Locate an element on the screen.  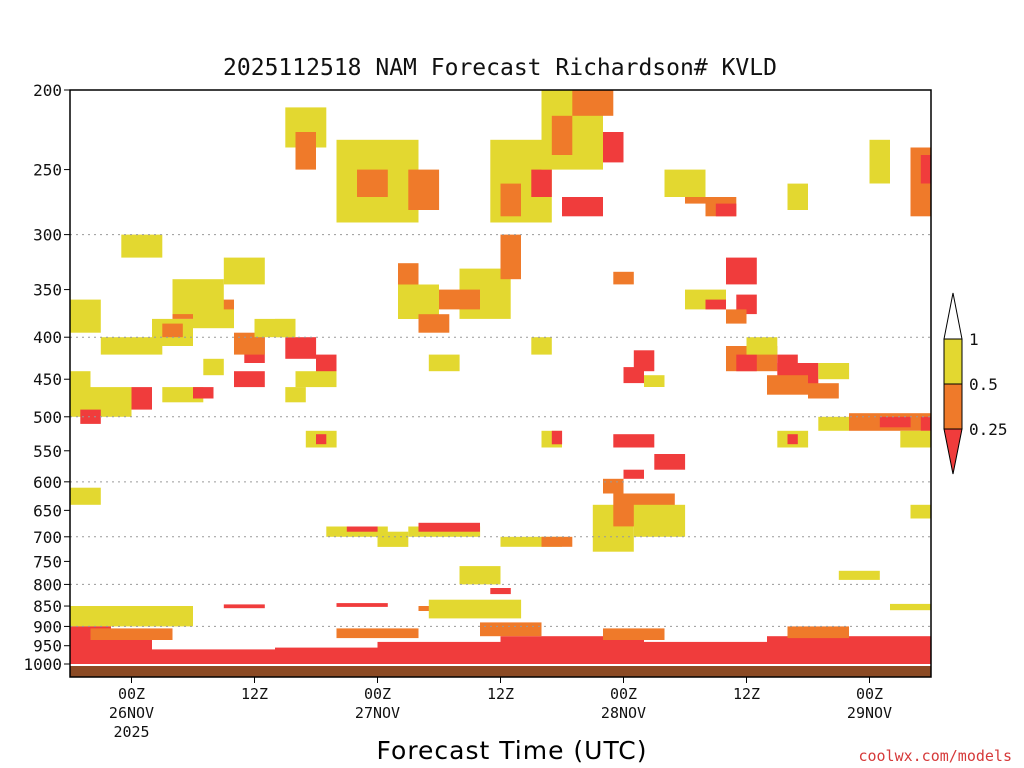
x-tick-label: 28NOV is located at coordinates (623, 713).